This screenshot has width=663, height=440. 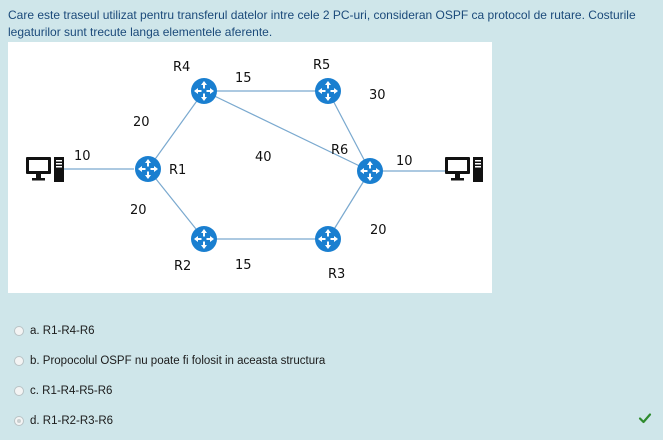 What do you see at coordinates (334, 331) in the screenshot?
I see `option-a: a. R1-R4-R6` at bounding box center [334, 331].